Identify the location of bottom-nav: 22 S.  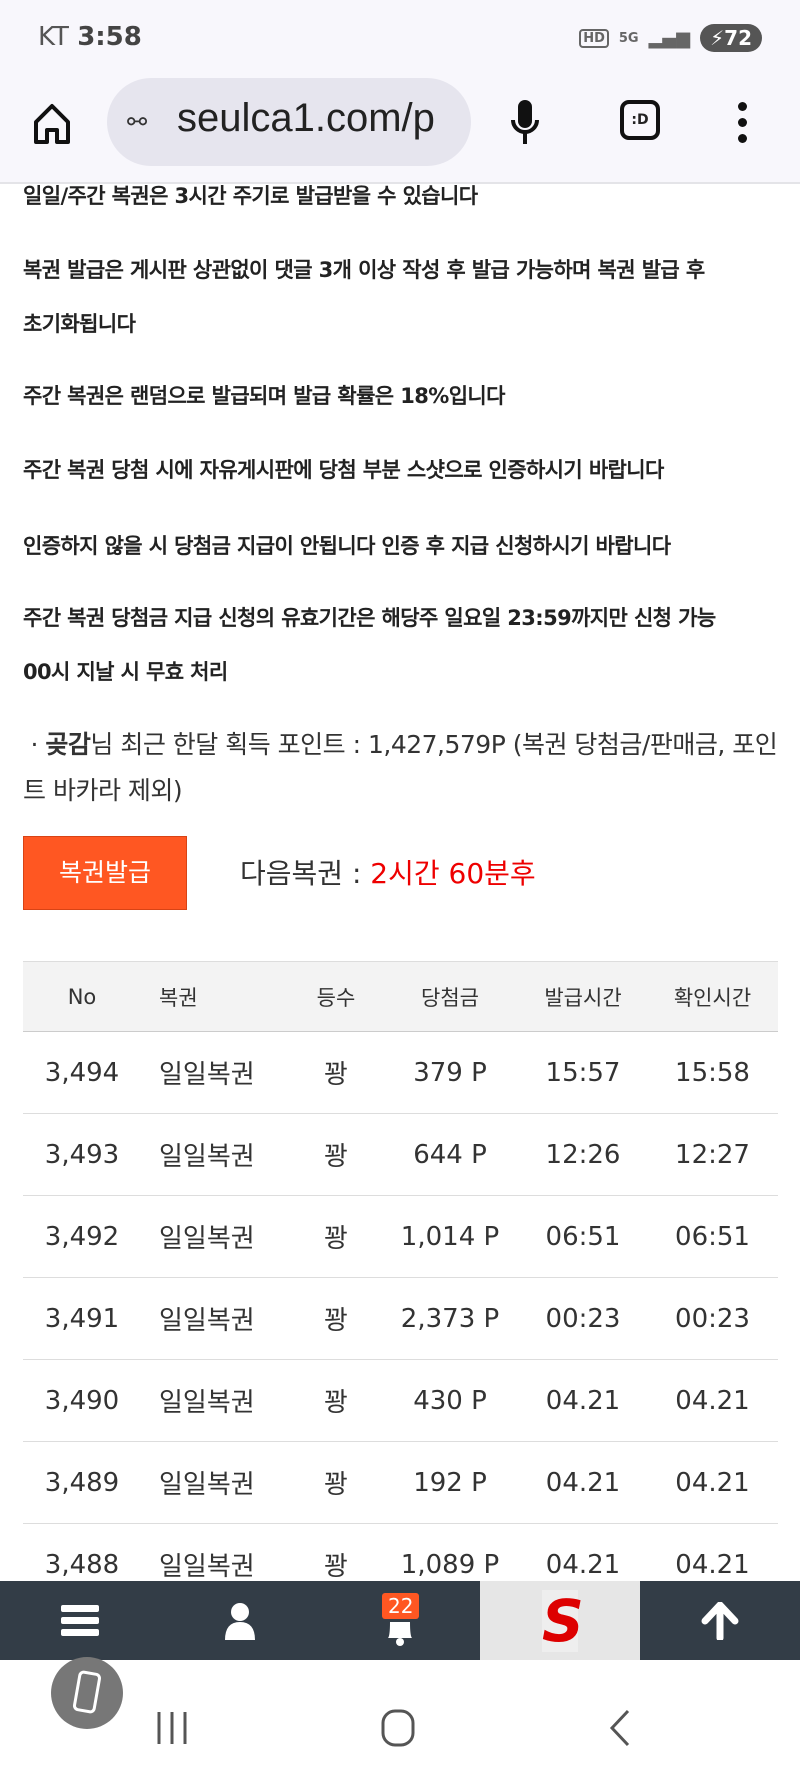
(400, 1620).